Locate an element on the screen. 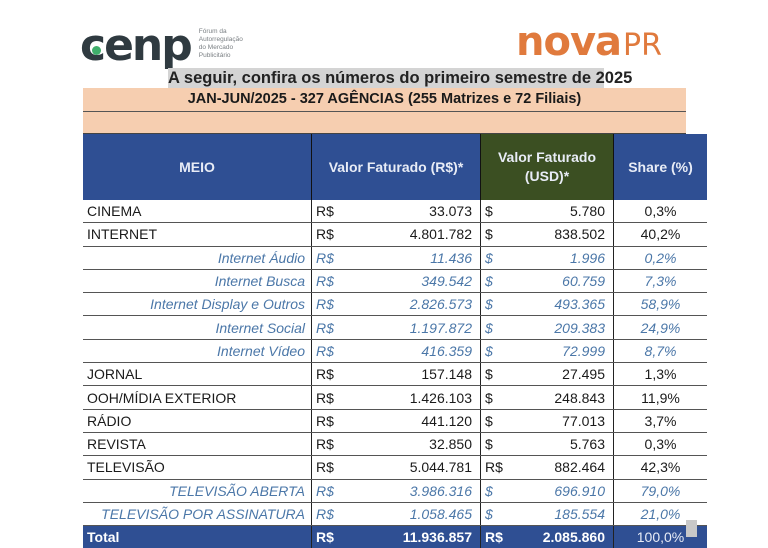  media-name: CINEMA is located at coordinates (197, 212).